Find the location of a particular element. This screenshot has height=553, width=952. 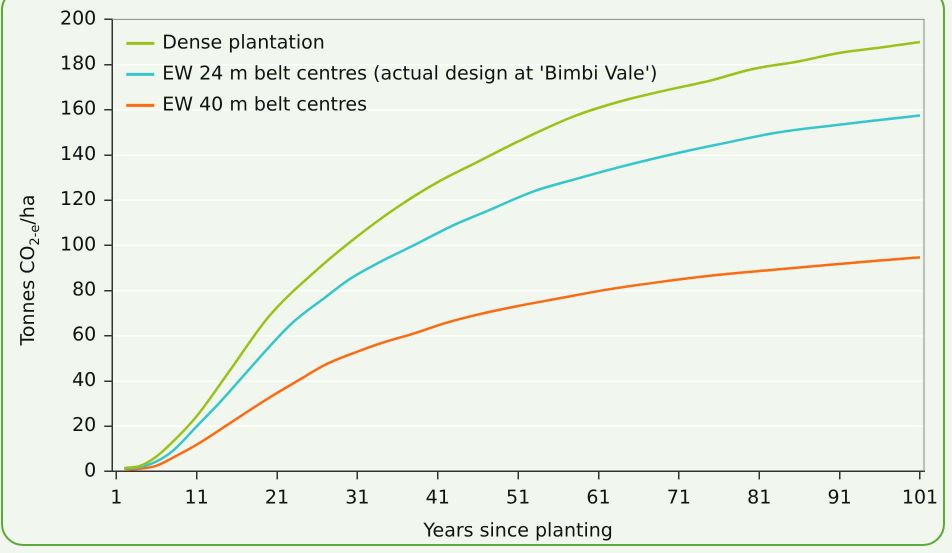

y-tick-label: 100 is located at coordinates (78, 244).